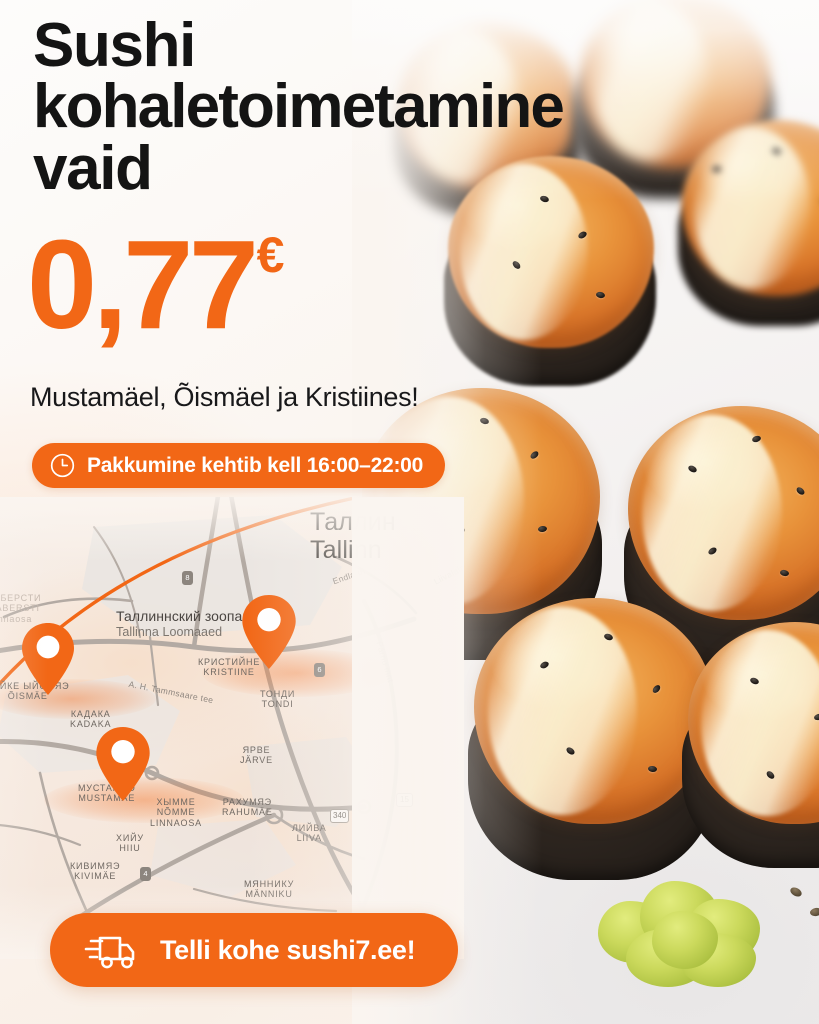  I want to click on order-cta-button: Telli kohe sushi7.ee!, so click(254, 950).